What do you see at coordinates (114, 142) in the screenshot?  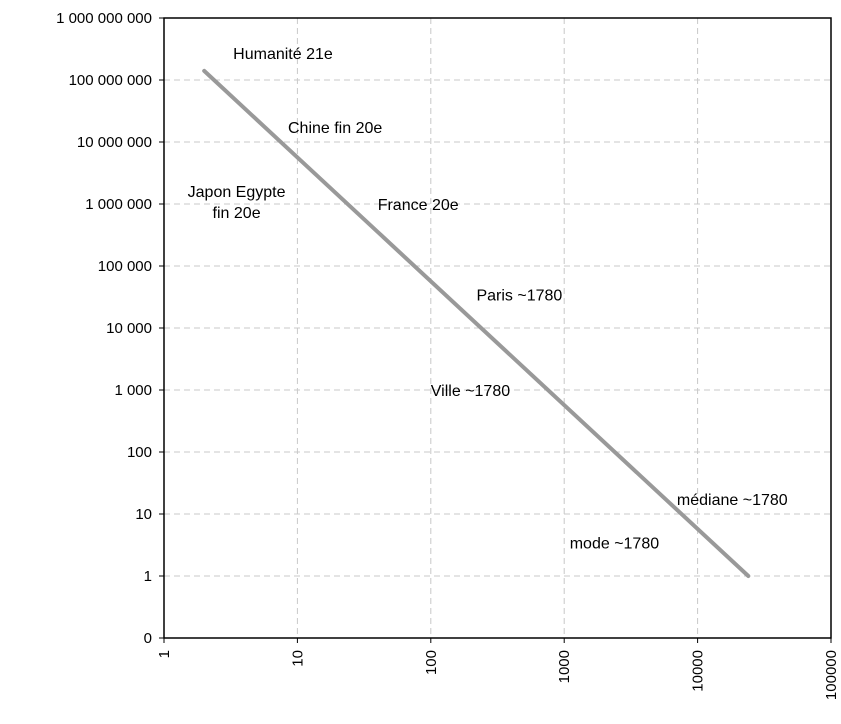 I see `y-tick-label: 10 000 000` at bounding box center [114, 142].